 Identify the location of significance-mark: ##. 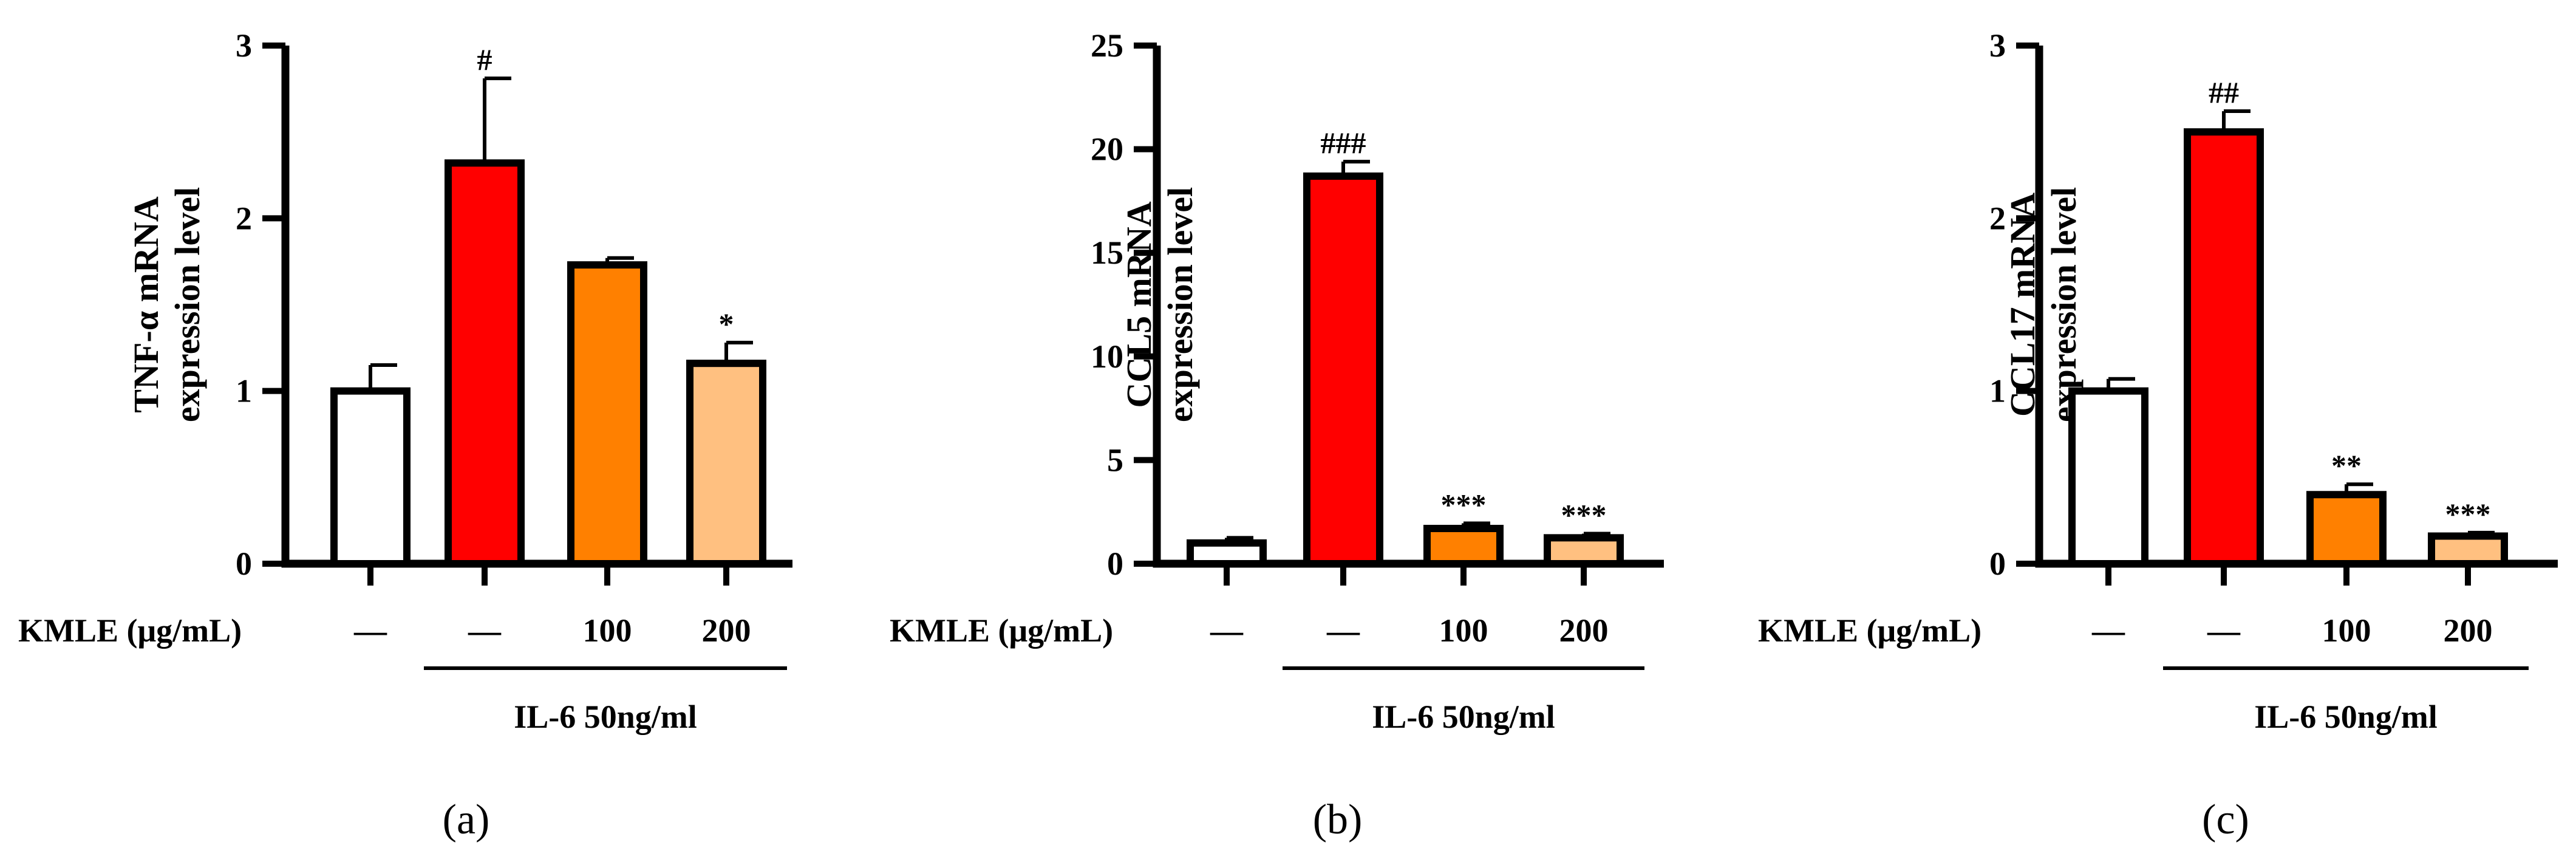
(2224, 92).